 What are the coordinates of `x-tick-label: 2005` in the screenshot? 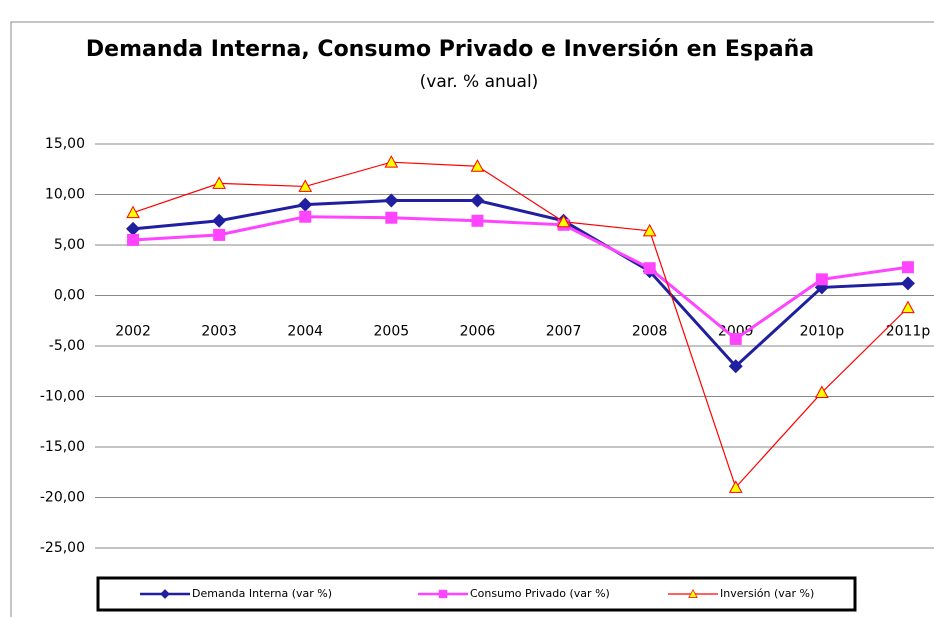 It's located at (392, 332).